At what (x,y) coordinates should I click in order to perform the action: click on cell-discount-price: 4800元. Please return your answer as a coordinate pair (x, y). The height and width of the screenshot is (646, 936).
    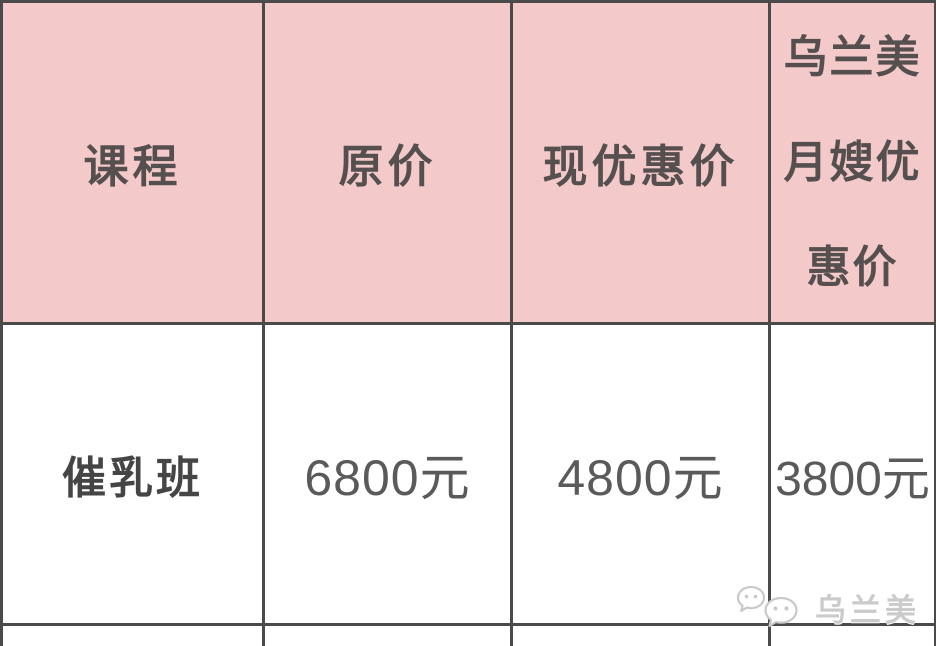
    Looking at the image, I should click on (640, 474).